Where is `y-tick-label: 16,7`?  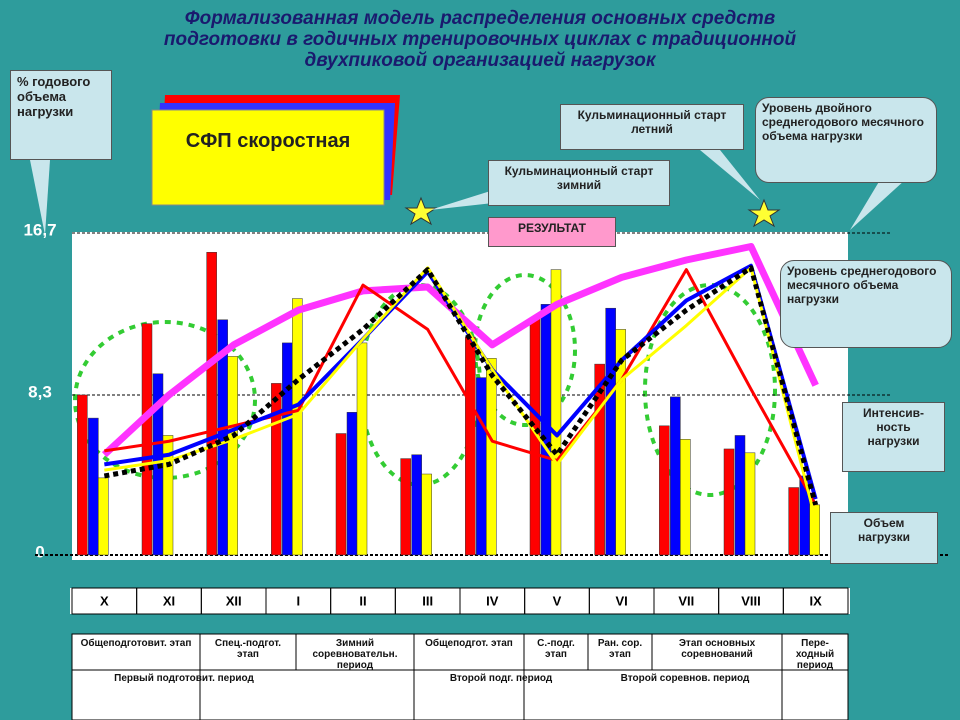
y-tick-label: 16,7 is located at coordinates (39, 229).